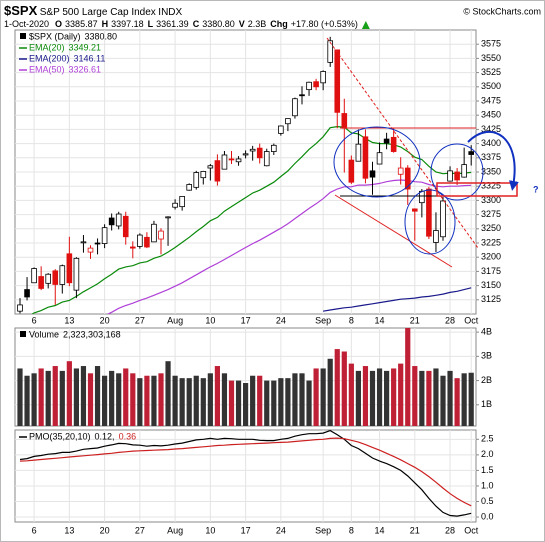 The height and width of the screenshot is (542, 545). What do you see at coordinates (491, 200) in the screenshot?
I see `y-tick-label: 3300` at bounding box center [491, 200].